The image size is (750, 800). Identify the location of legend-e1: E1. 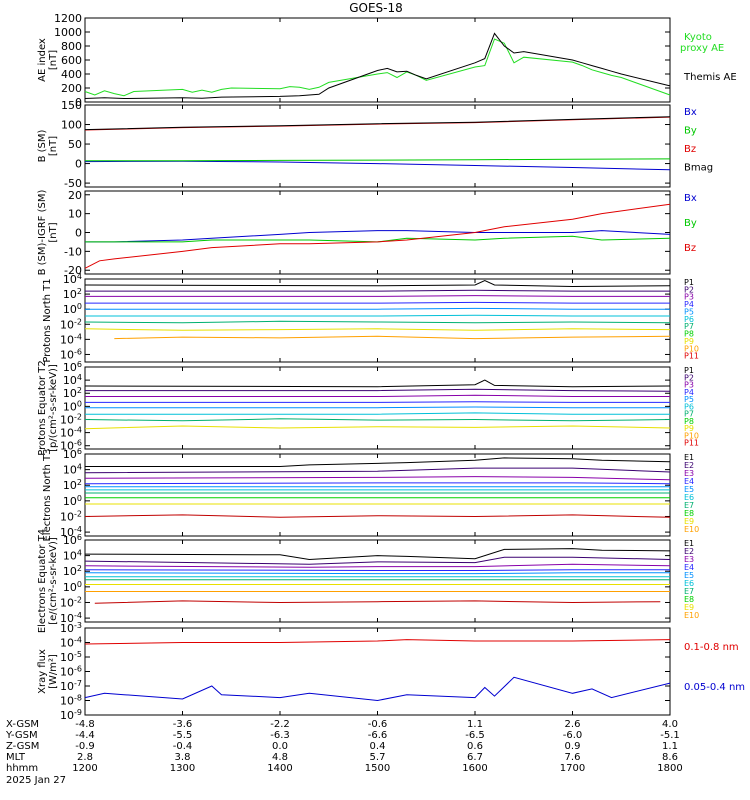
(689, 457).